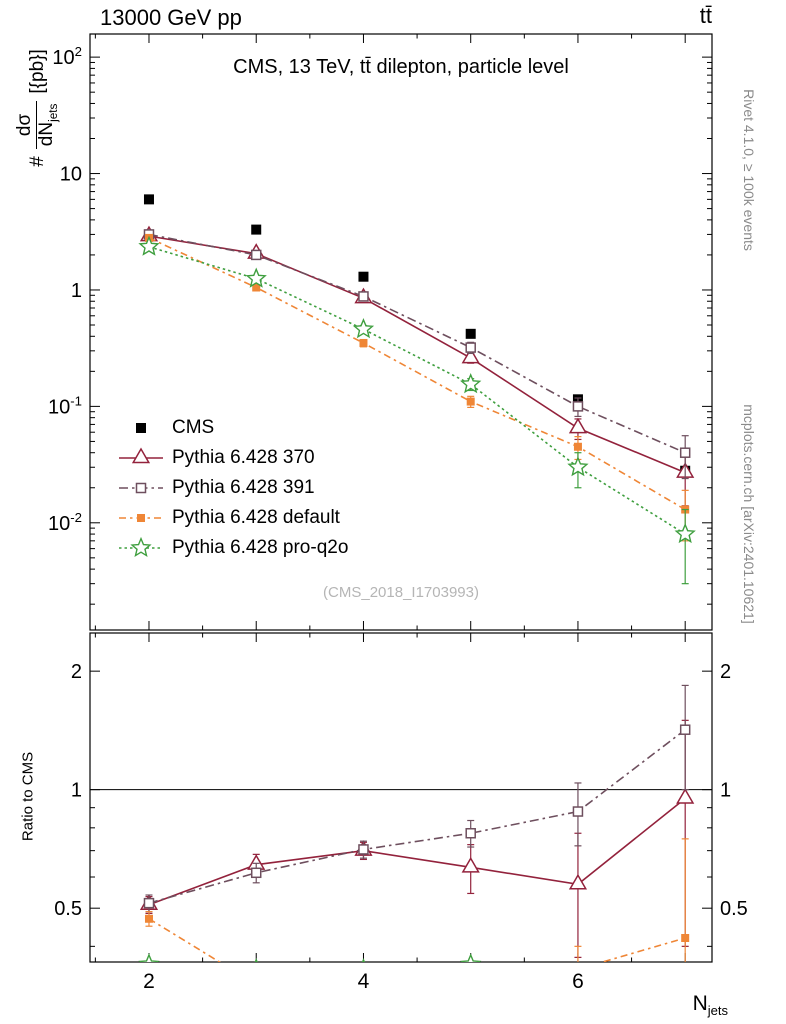 This screenshot has height=1024, width=786. What do you see at coordinates (243, 457) in the screenshot?
I see `legend-label: Pythia 6.428 370` at bounding box center [243, 457].